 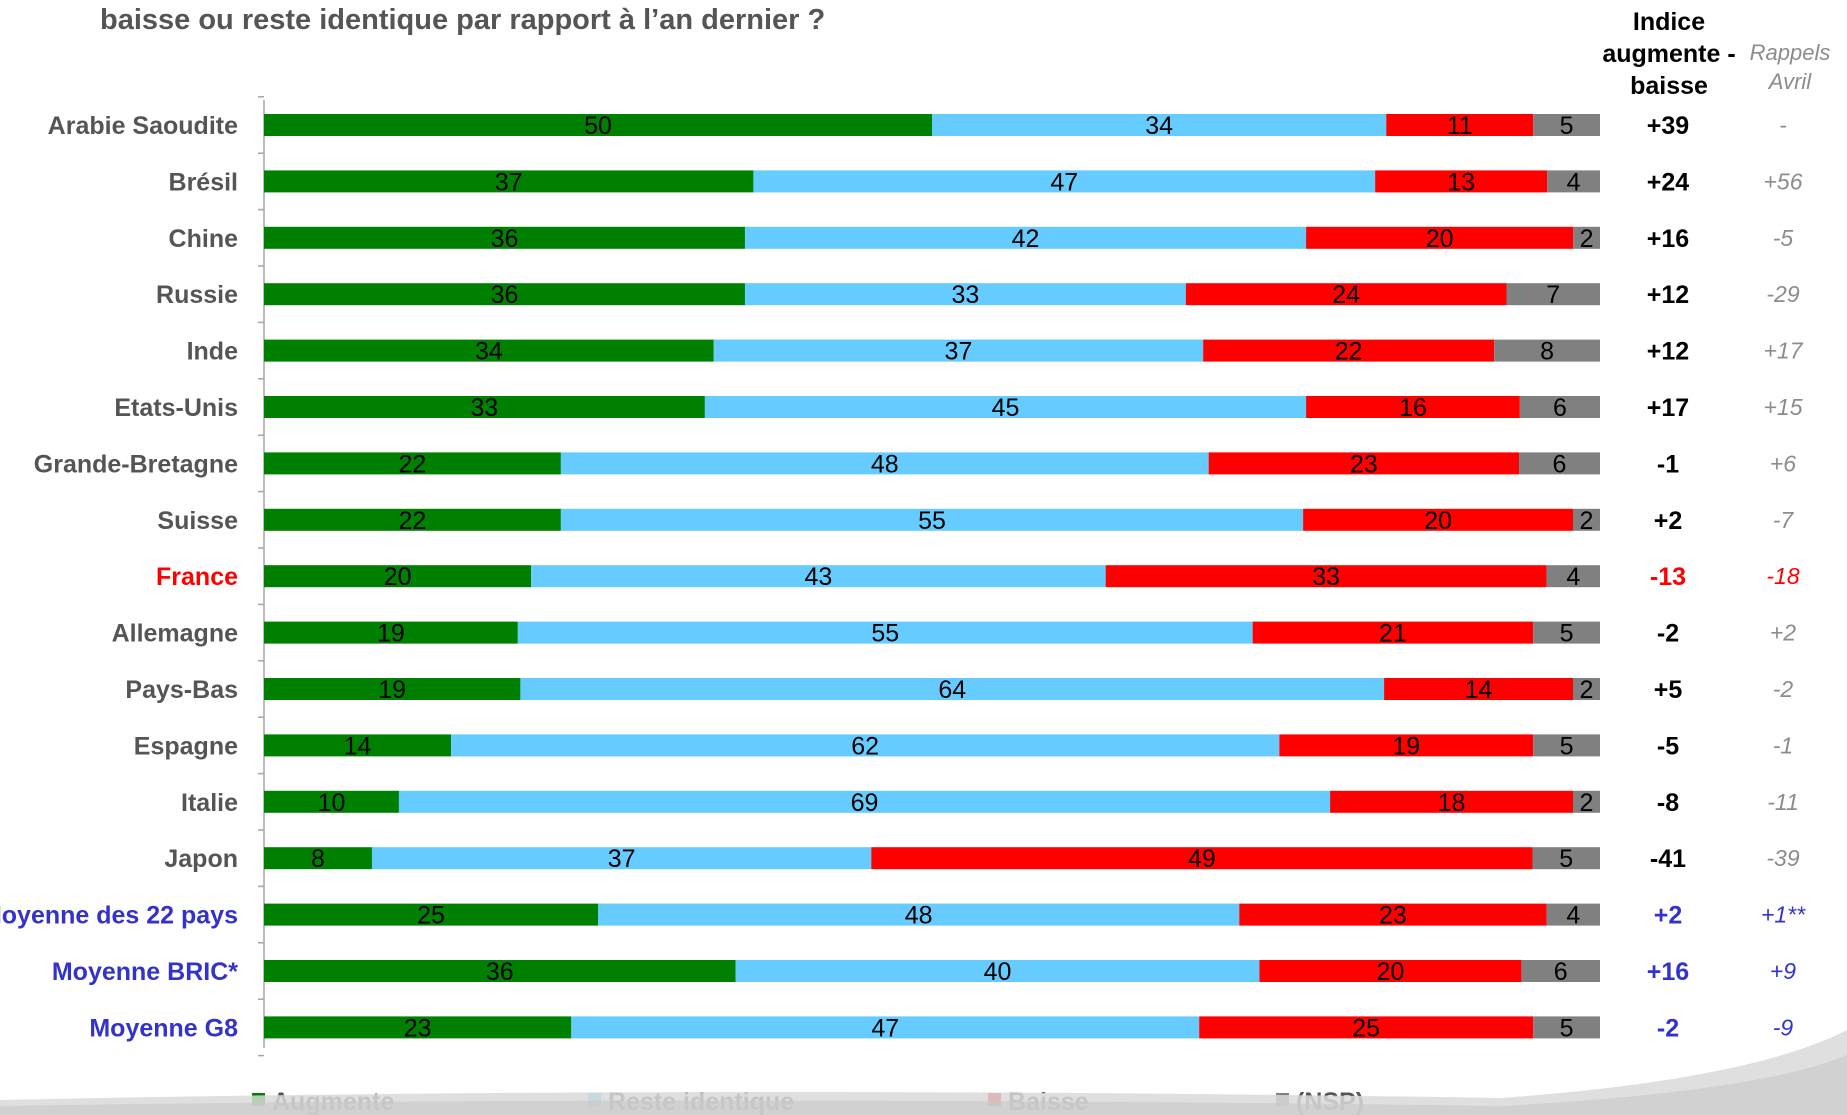 I want to click on rappel-value: +17, so click(x=1783, y=351).